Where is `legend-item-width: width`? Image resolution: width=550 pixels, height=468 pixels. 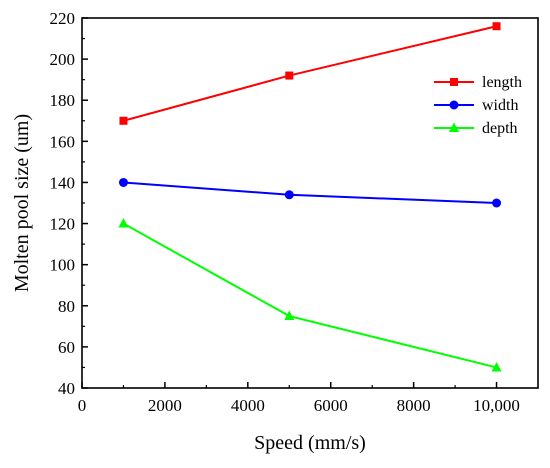
legend-item-width: width is located at coordinates (476, 105).